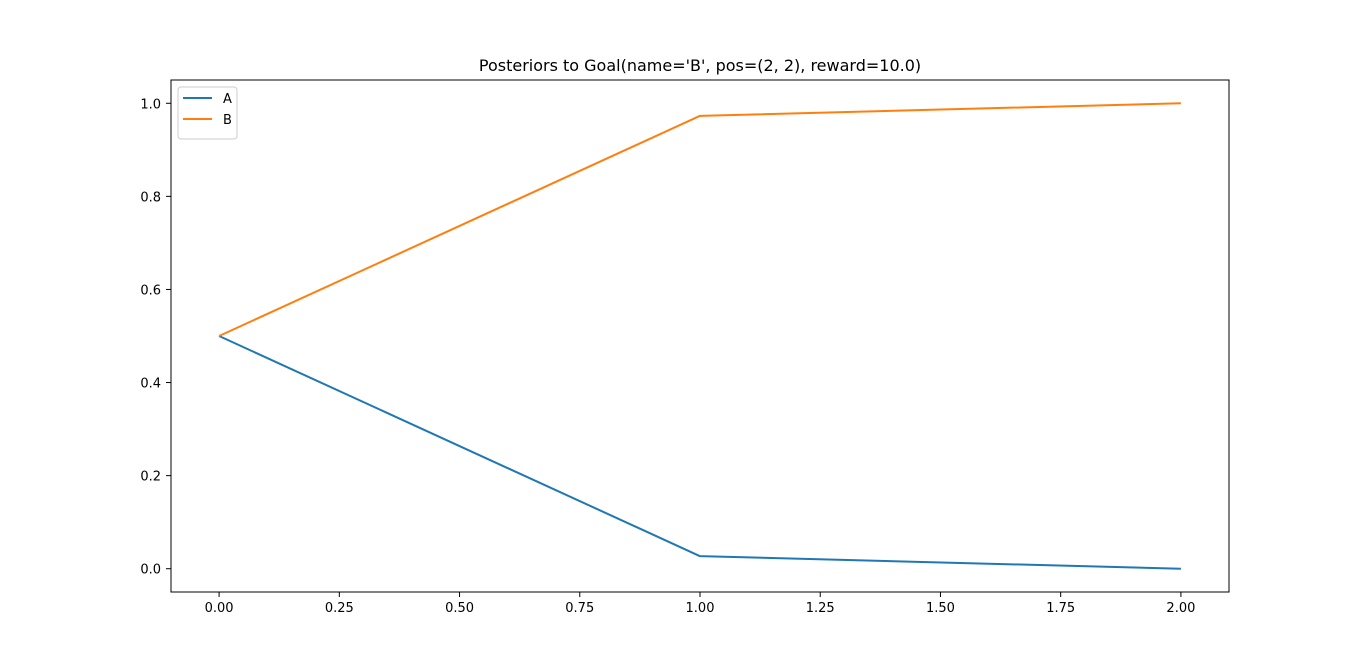  What do you see at coordinates (1060, 608) in the screenshot?
I see `x-tick-label: 1.75` at bounding box center [1060, 608].